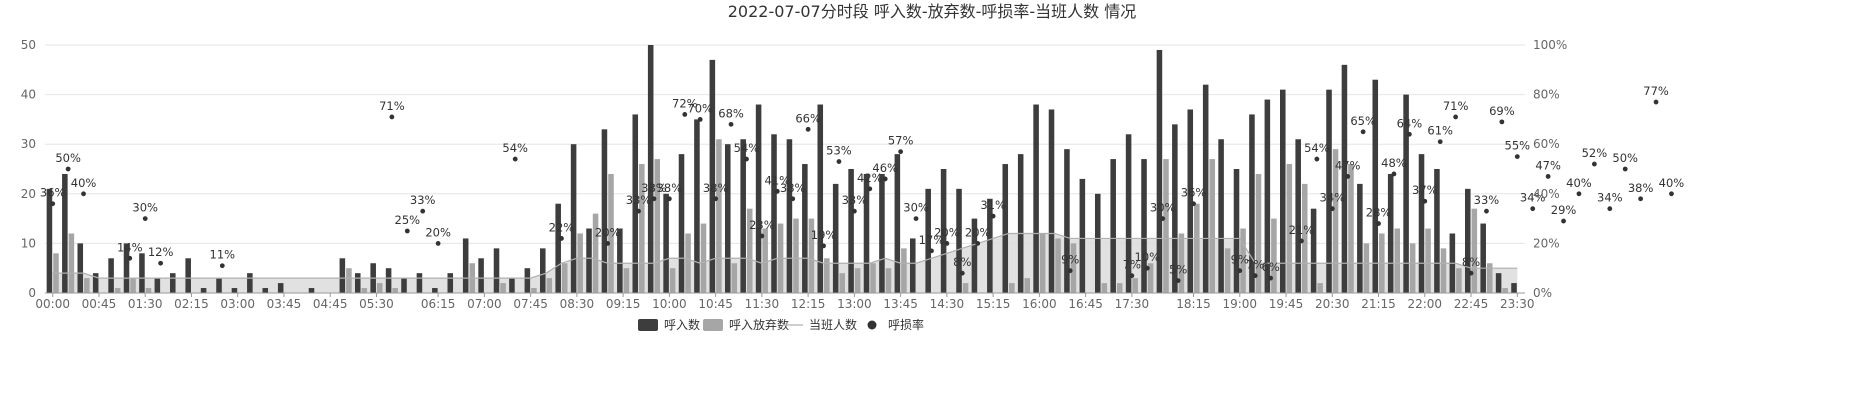  What do you see at coordinates (376, 304) in the screenshot?
I see `x-tick-label: 05:30` at bounding box center [376, 304].